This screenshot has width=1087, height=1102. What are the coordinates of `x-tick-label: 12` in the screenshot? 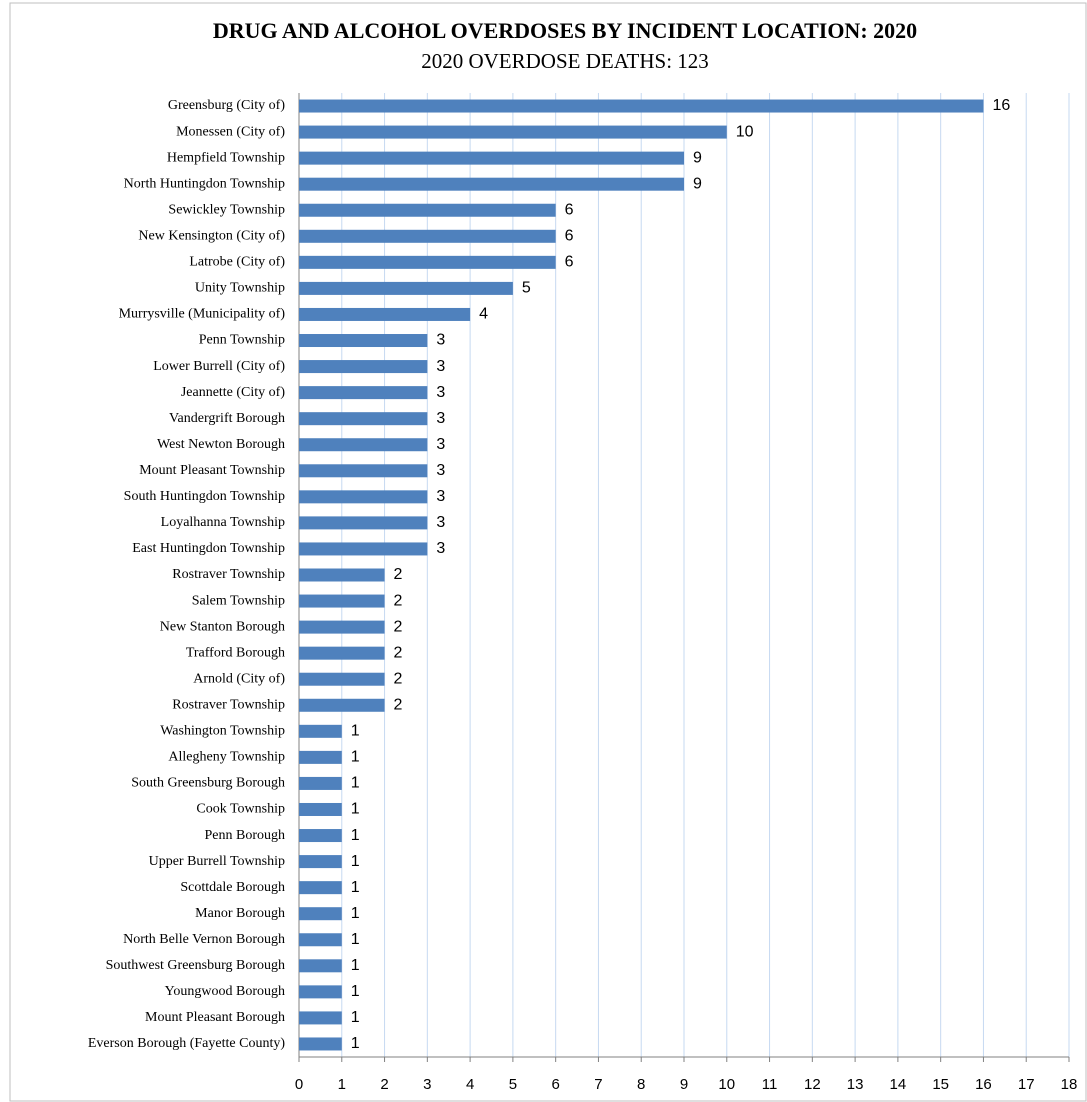 It's located at (812, 1084).